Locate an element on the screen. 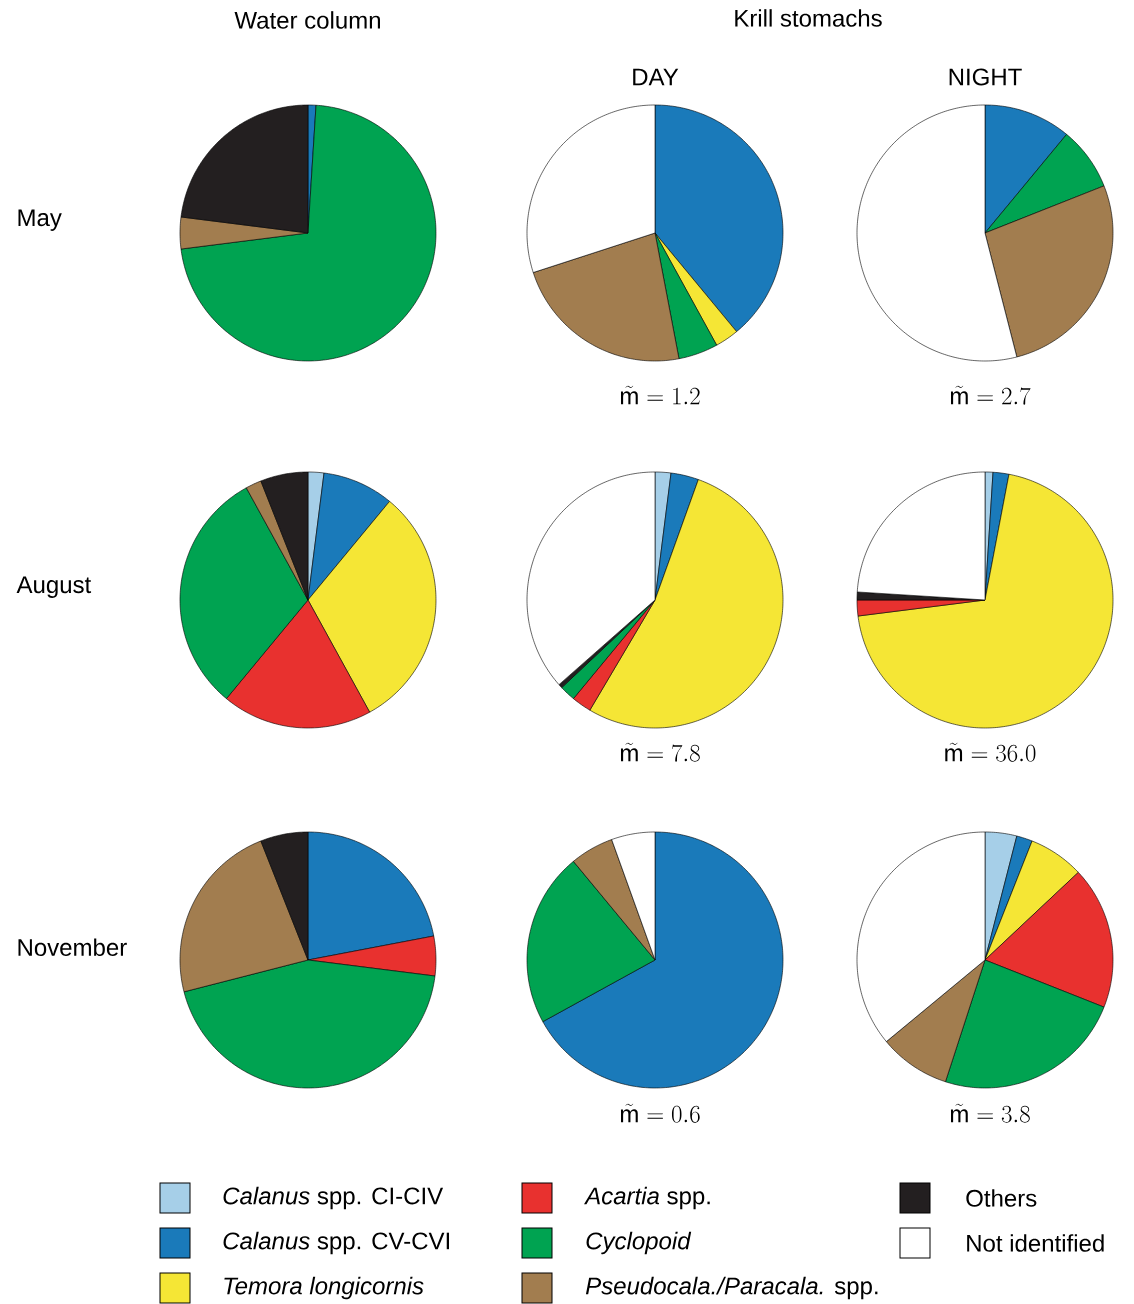  text: $\tilde{\mathrm{m}}=7.8$ is located at coordinates (660, 752).